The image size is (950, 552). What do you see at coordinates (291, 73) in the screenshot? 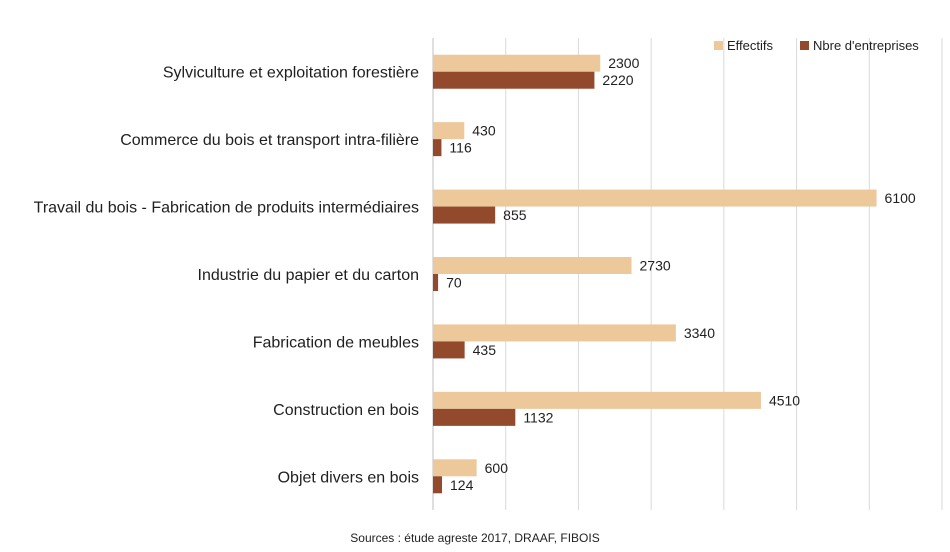
I see `category-label: Sylviculture et exploitation forestière` at bounding box center [291, 73].